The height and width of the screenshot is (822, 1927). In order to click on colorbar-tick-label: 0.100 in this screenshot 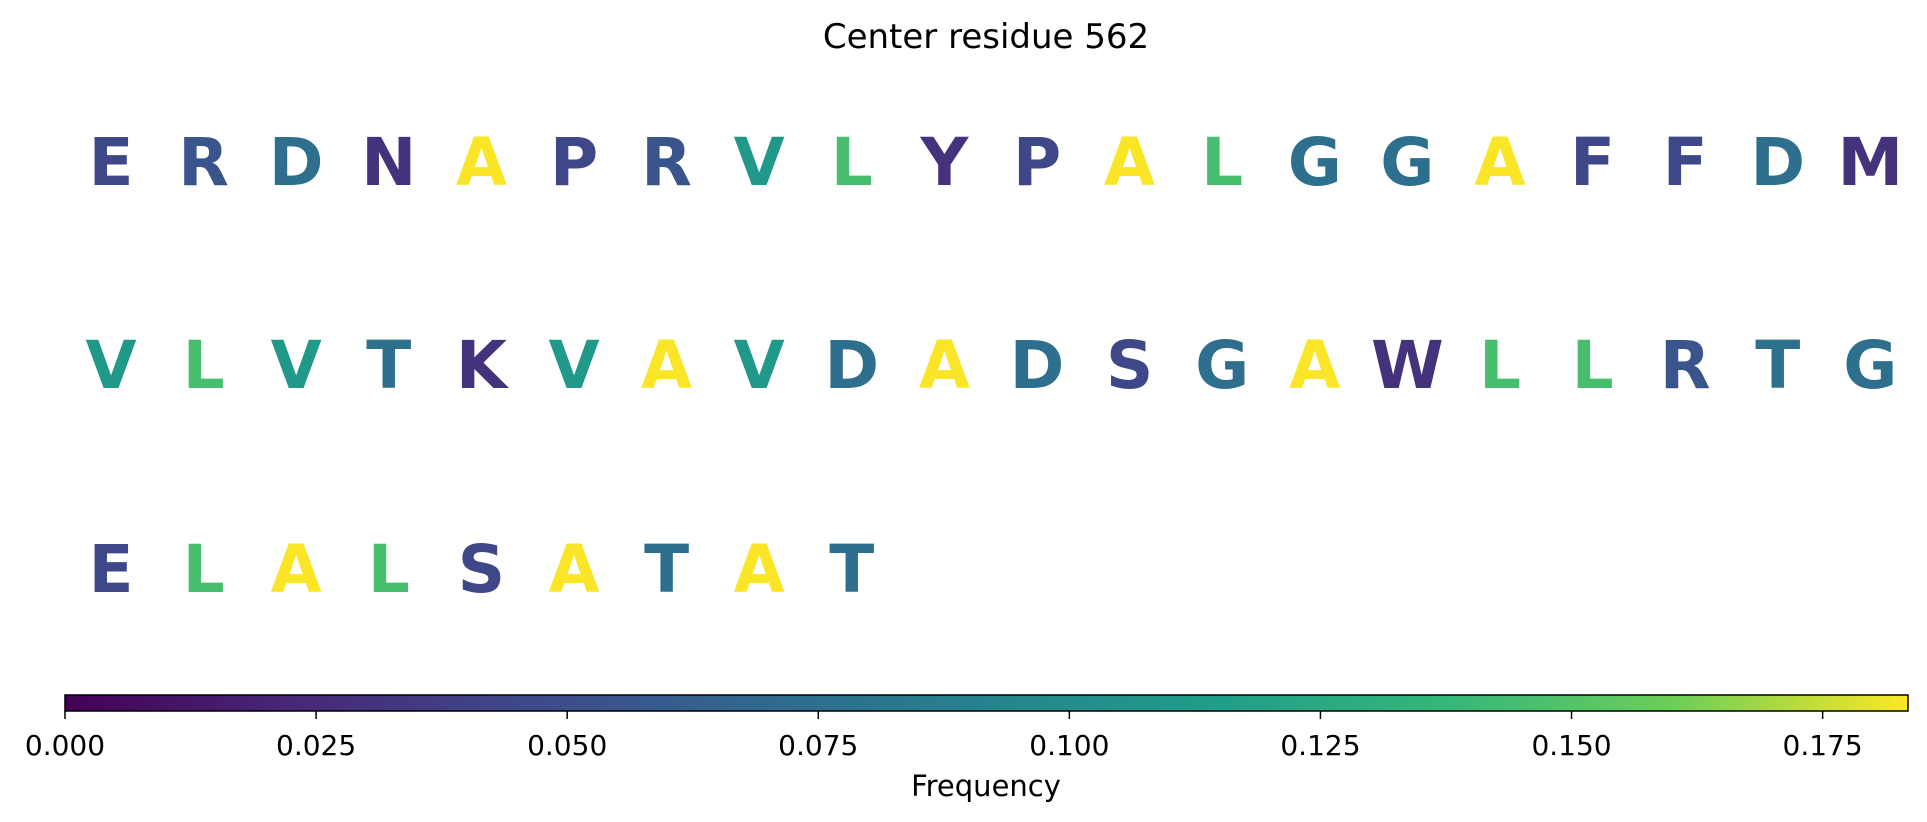, I will do `click(1069, 745)`.